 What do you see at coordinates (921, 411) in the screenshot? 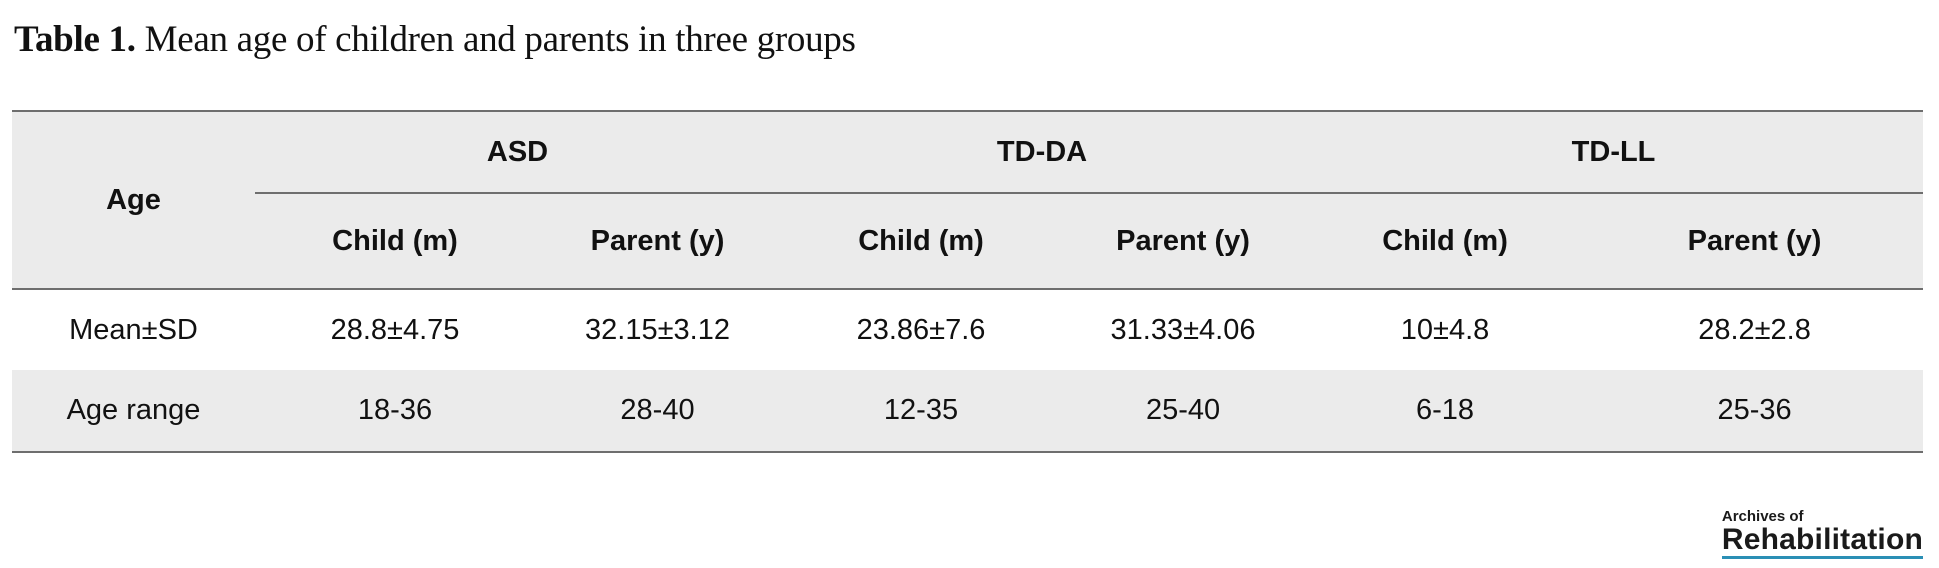
I see `cell-td-da-child-range: 12-35` at bounding box center [921, 411].